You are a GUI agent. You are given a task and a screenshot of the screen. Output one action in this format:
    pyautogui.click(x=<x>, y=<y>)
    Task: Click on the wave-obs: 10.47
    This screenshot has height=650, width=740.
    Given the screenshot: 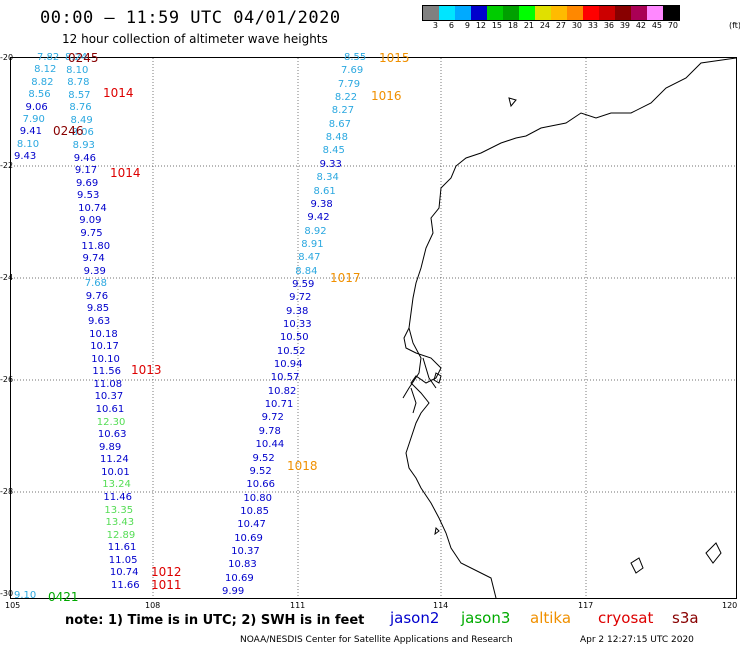 What is the action you would take?
    pyautogui.click(x=251, y=525)
    